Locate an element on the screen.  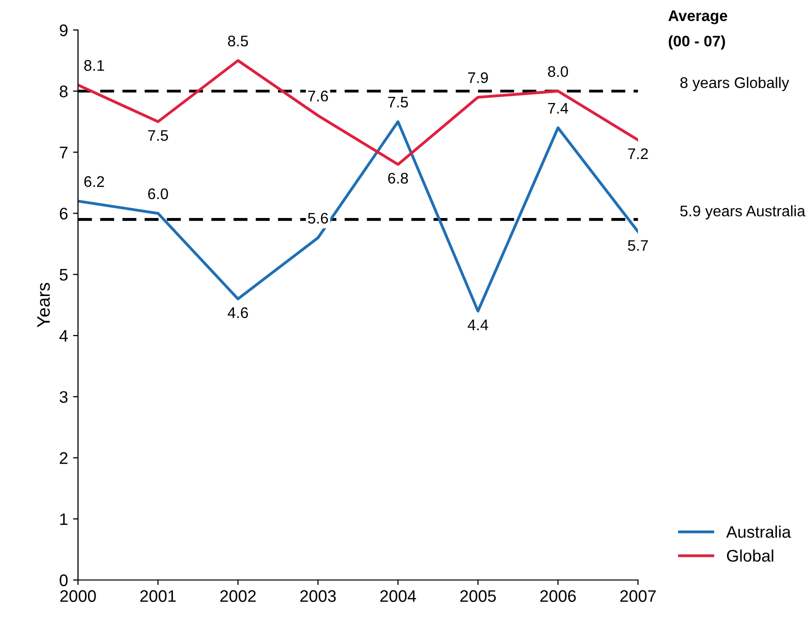
x-tick-label: 2007 is located at coordinates (638, 596).